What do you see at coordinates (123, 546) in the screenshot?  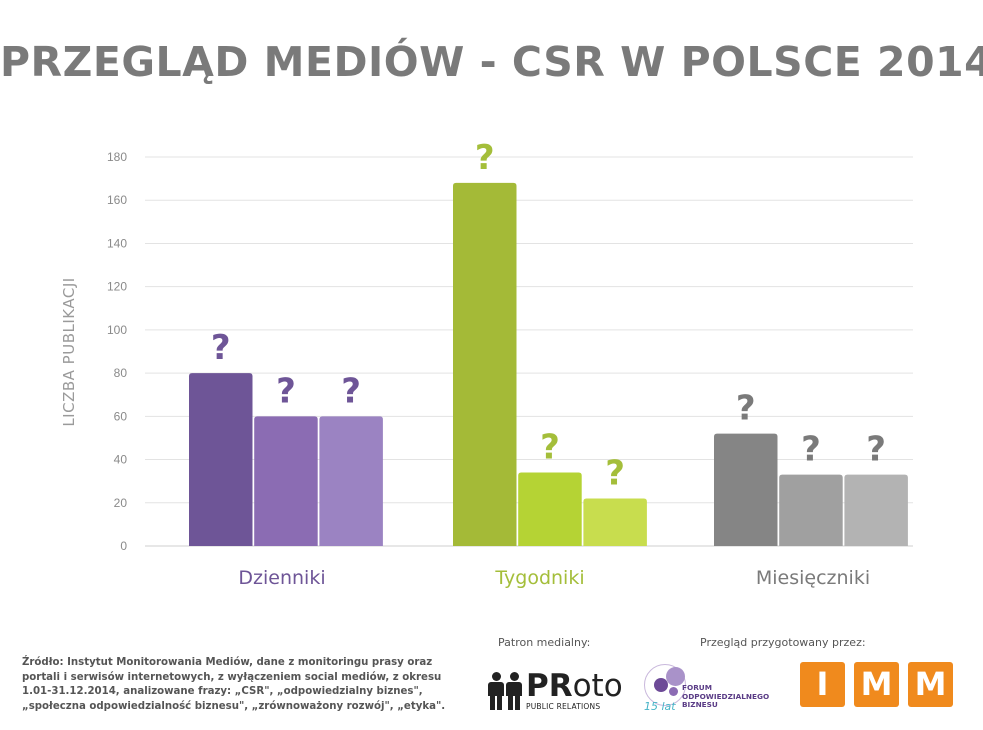 I see `y-tick-label: 0` at bounding box center [123, 546].